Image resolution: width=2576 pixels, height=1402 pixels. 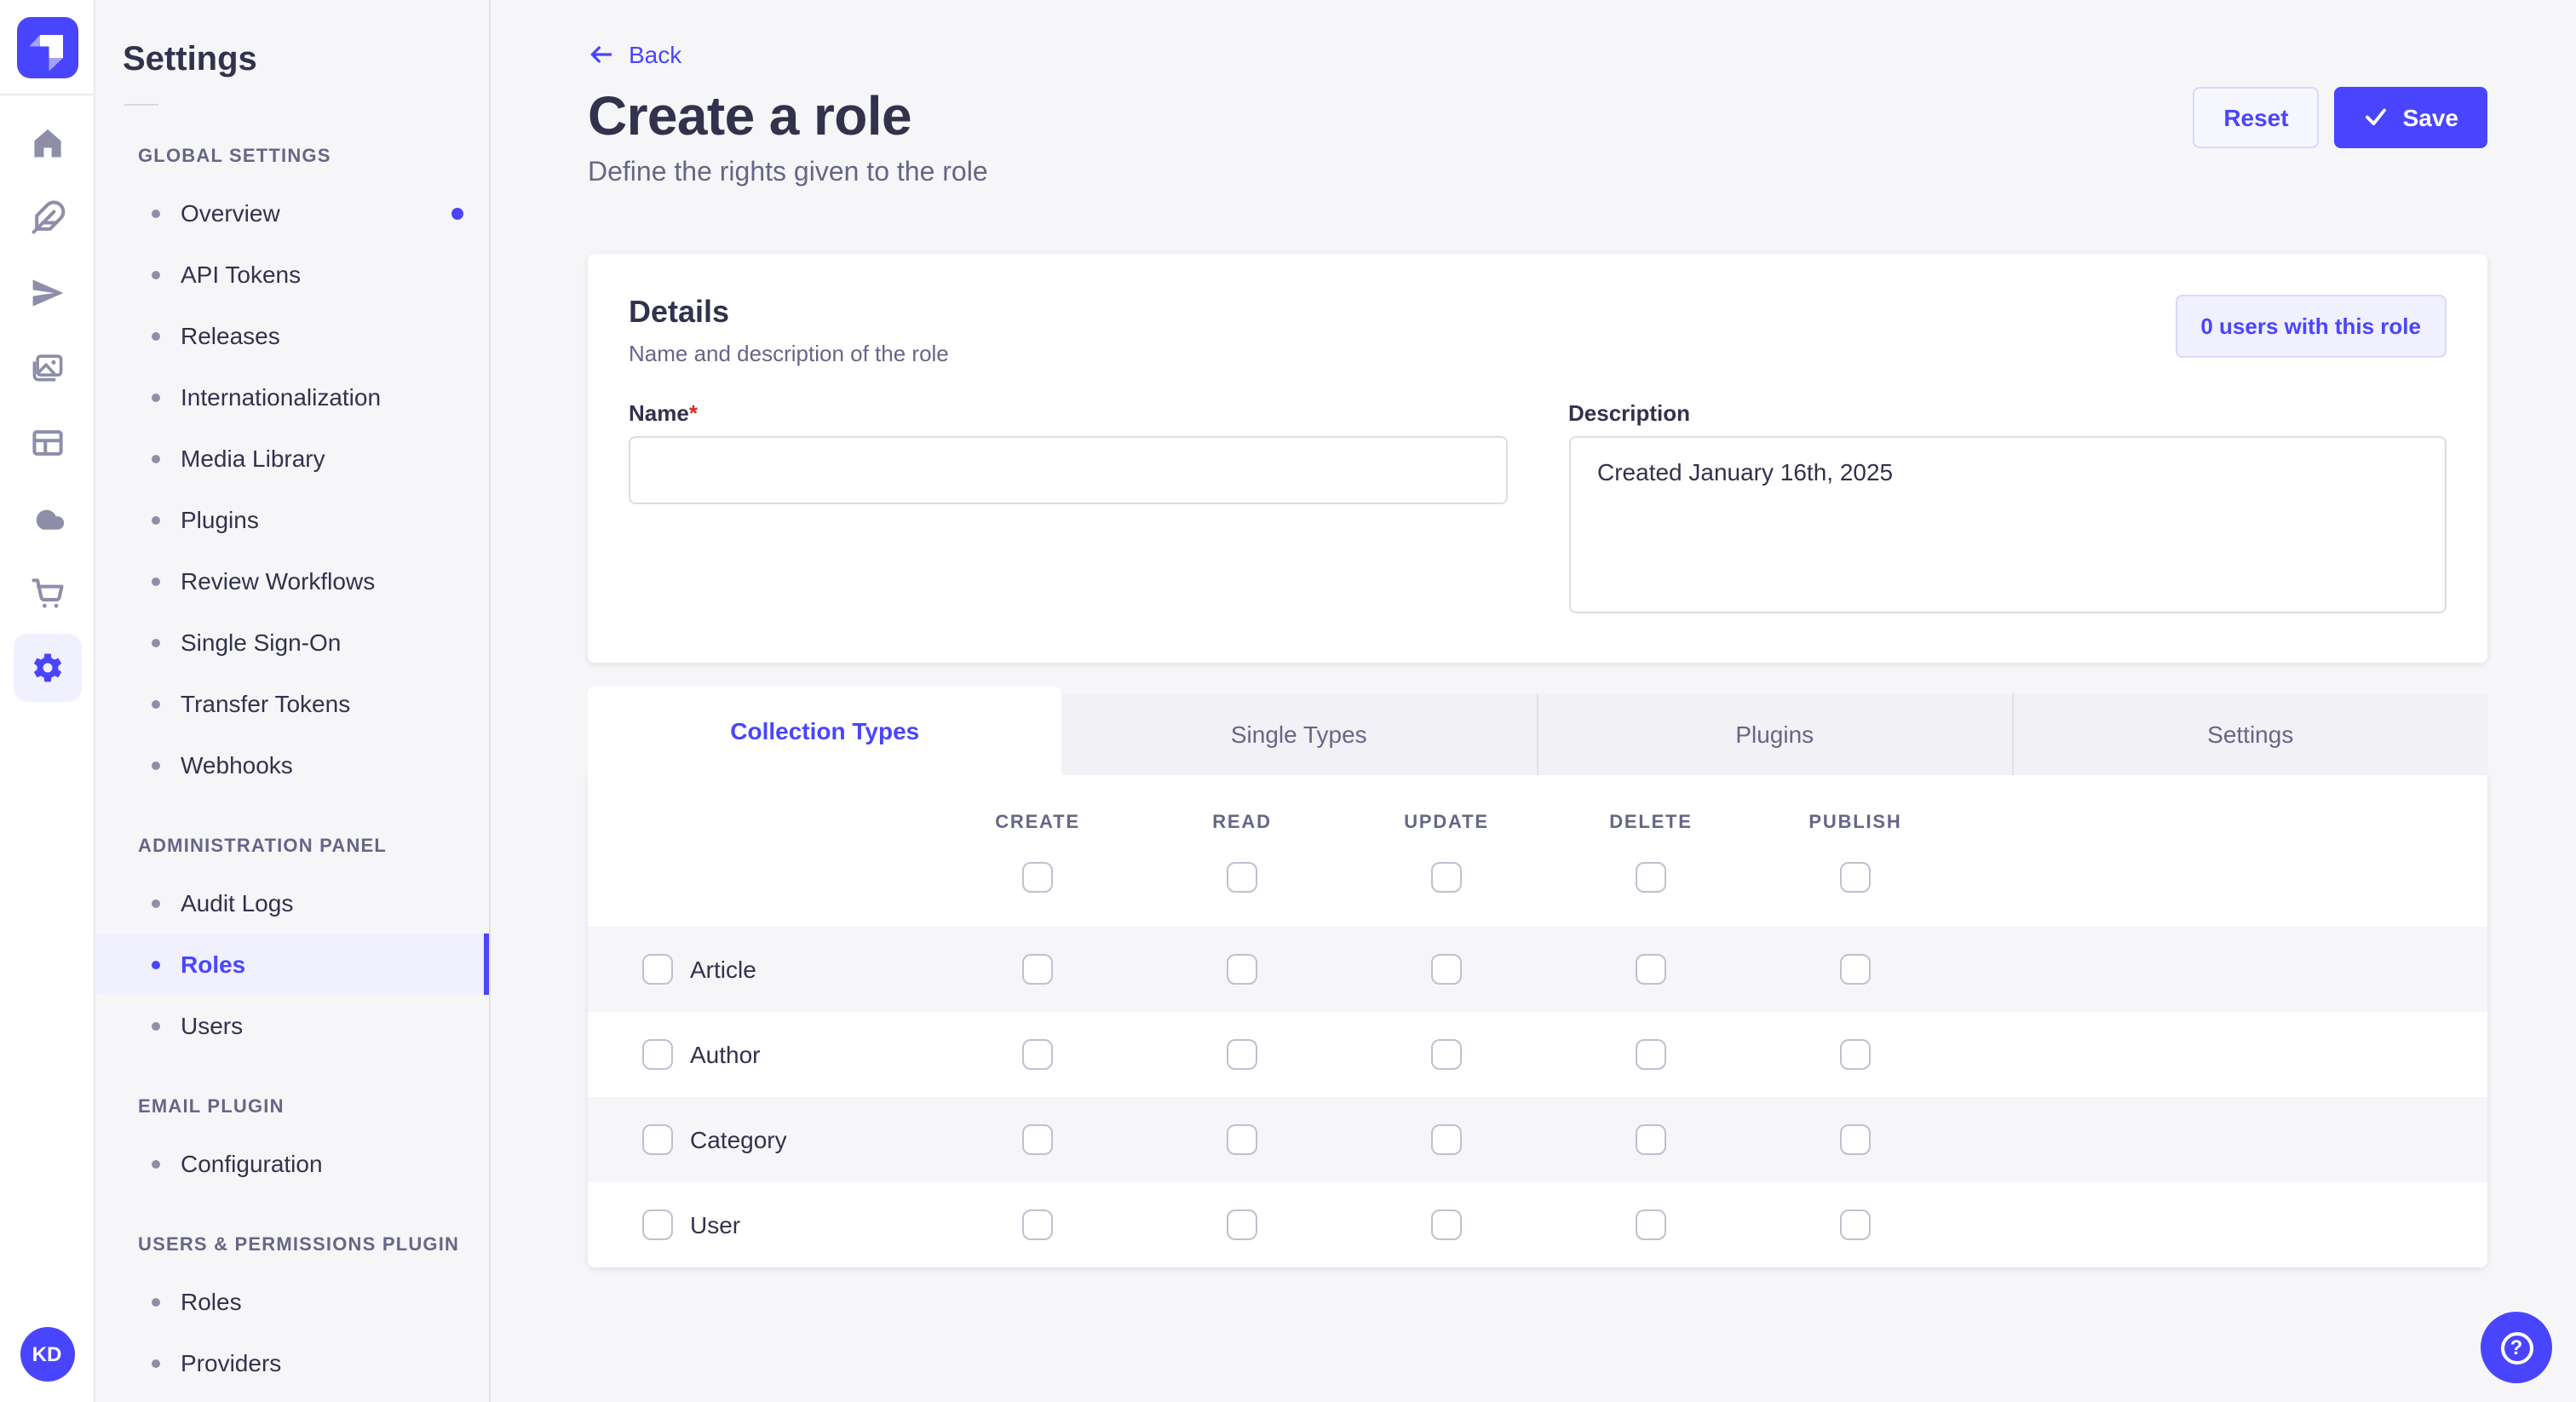 What do you see at coordinates (292, 335) in the screenshot?
I see `sidebar-item-releases: Releases` at bounding box center [292, 335].